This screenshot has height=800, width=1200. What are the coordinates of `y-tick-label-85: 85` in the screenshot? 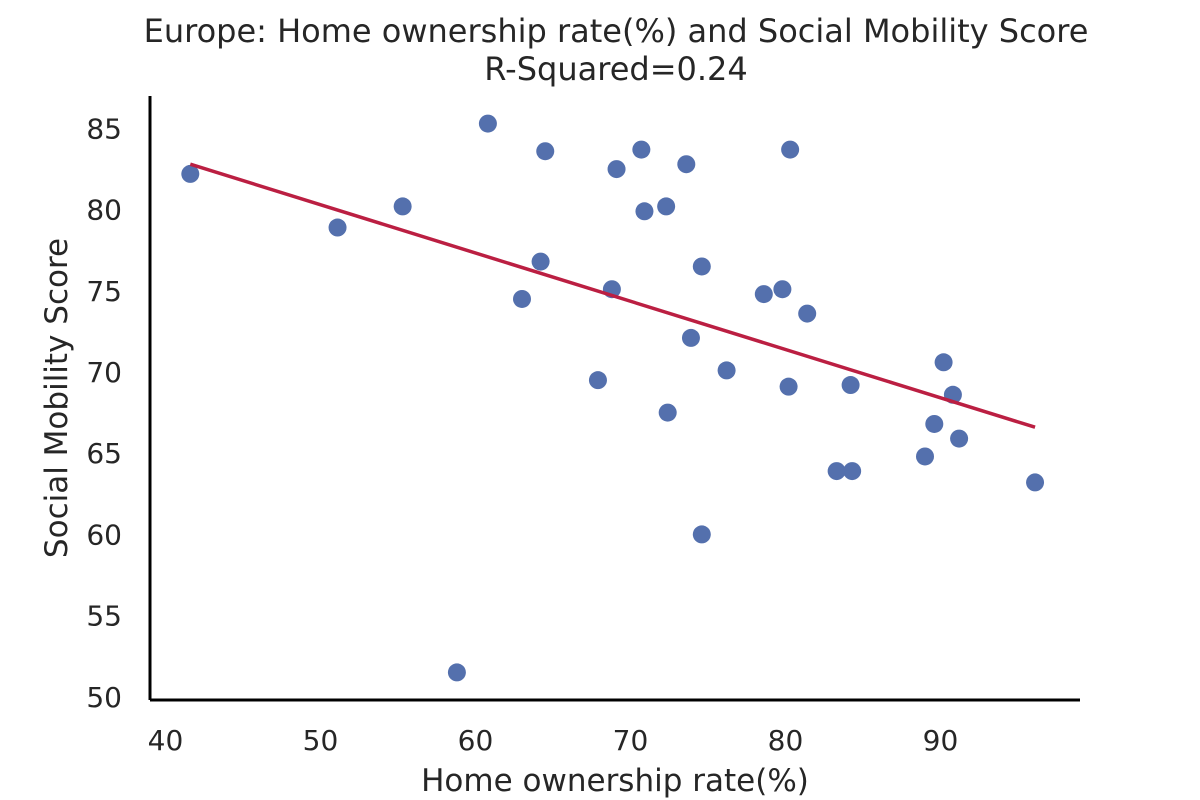 It's located at (104, 128).